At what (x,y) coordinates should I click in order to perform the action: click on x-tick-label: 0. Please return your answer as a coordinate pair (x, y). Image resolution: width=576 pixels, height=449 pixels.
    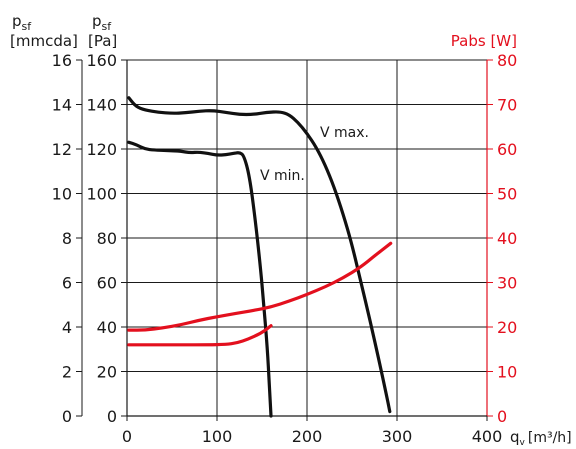
    Looking at the image, I should click on (127, 436).